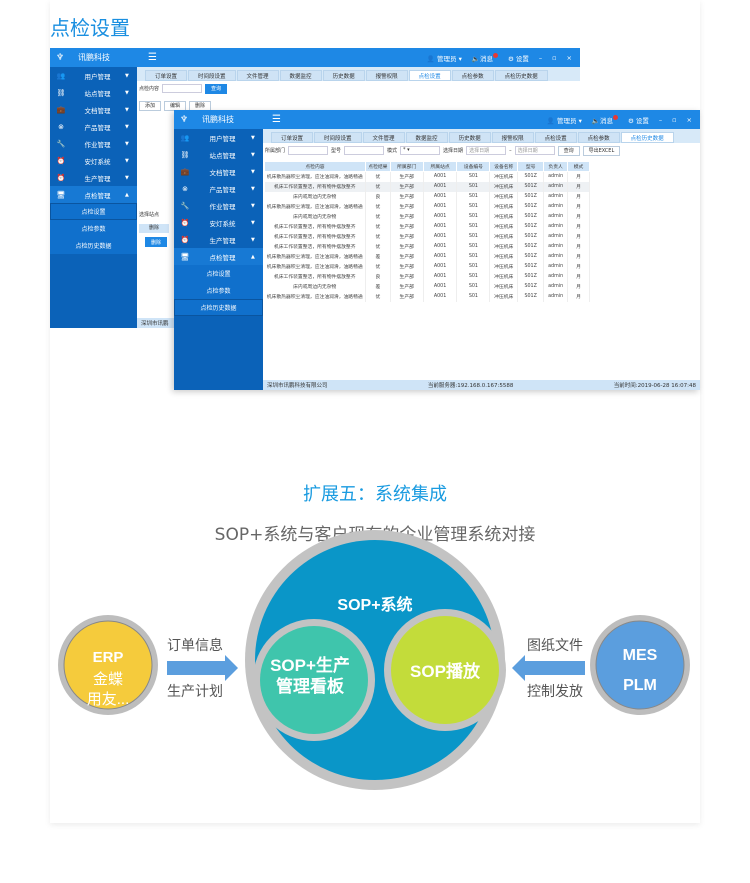 Image resolution: width=750 pixels, height=883 pixels. I want to click on table-row: 床内或周边内无杂物差生产部 A001 S01 冲压机床 S01Z admin 月, so click(427, 286).